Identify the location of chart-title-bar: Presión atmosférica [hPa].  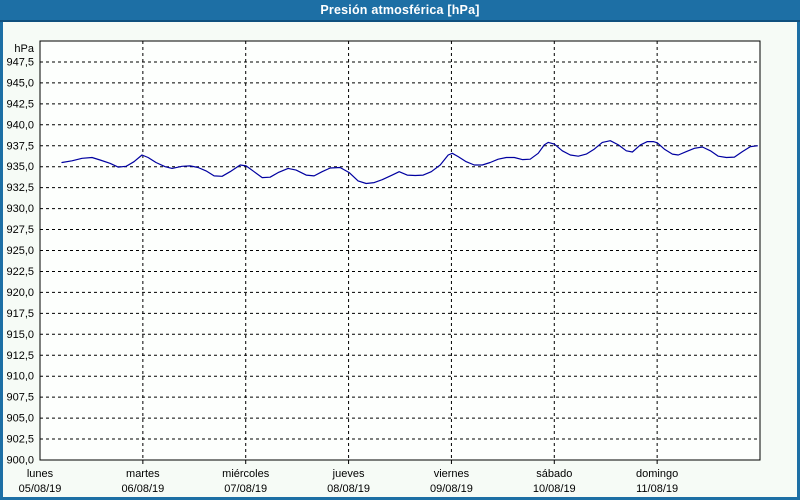
(400, 11).